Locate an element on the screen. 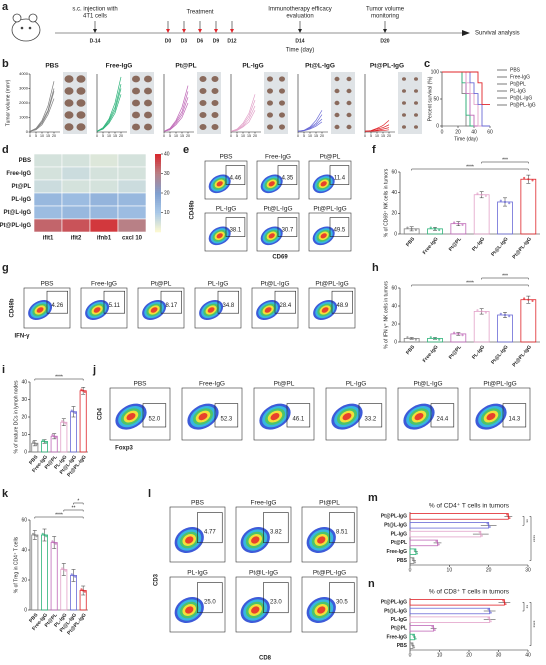 The image size is (546, 665). panel-label: c is located at coordinates (427, 64).